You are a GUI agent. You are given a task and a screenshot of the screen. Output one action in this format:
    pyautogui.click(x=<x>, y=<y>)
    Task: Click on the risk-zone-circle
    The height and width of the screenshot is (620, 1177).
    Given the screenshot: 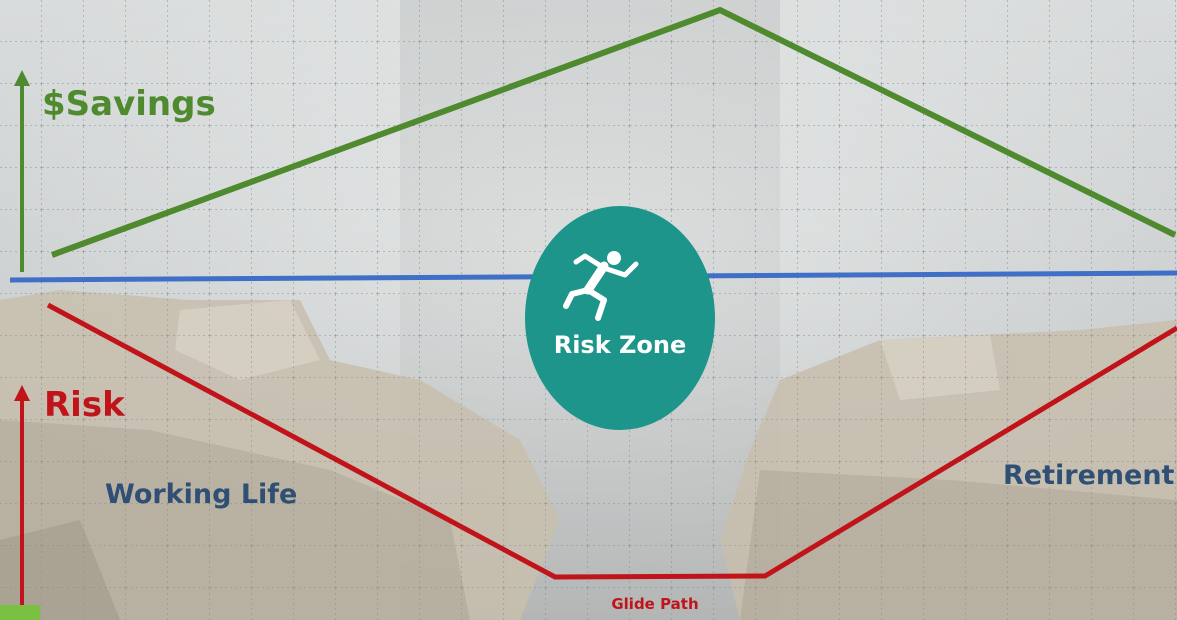 What is the action you would take?
    pyautogui.click(x=620, y=318)
    